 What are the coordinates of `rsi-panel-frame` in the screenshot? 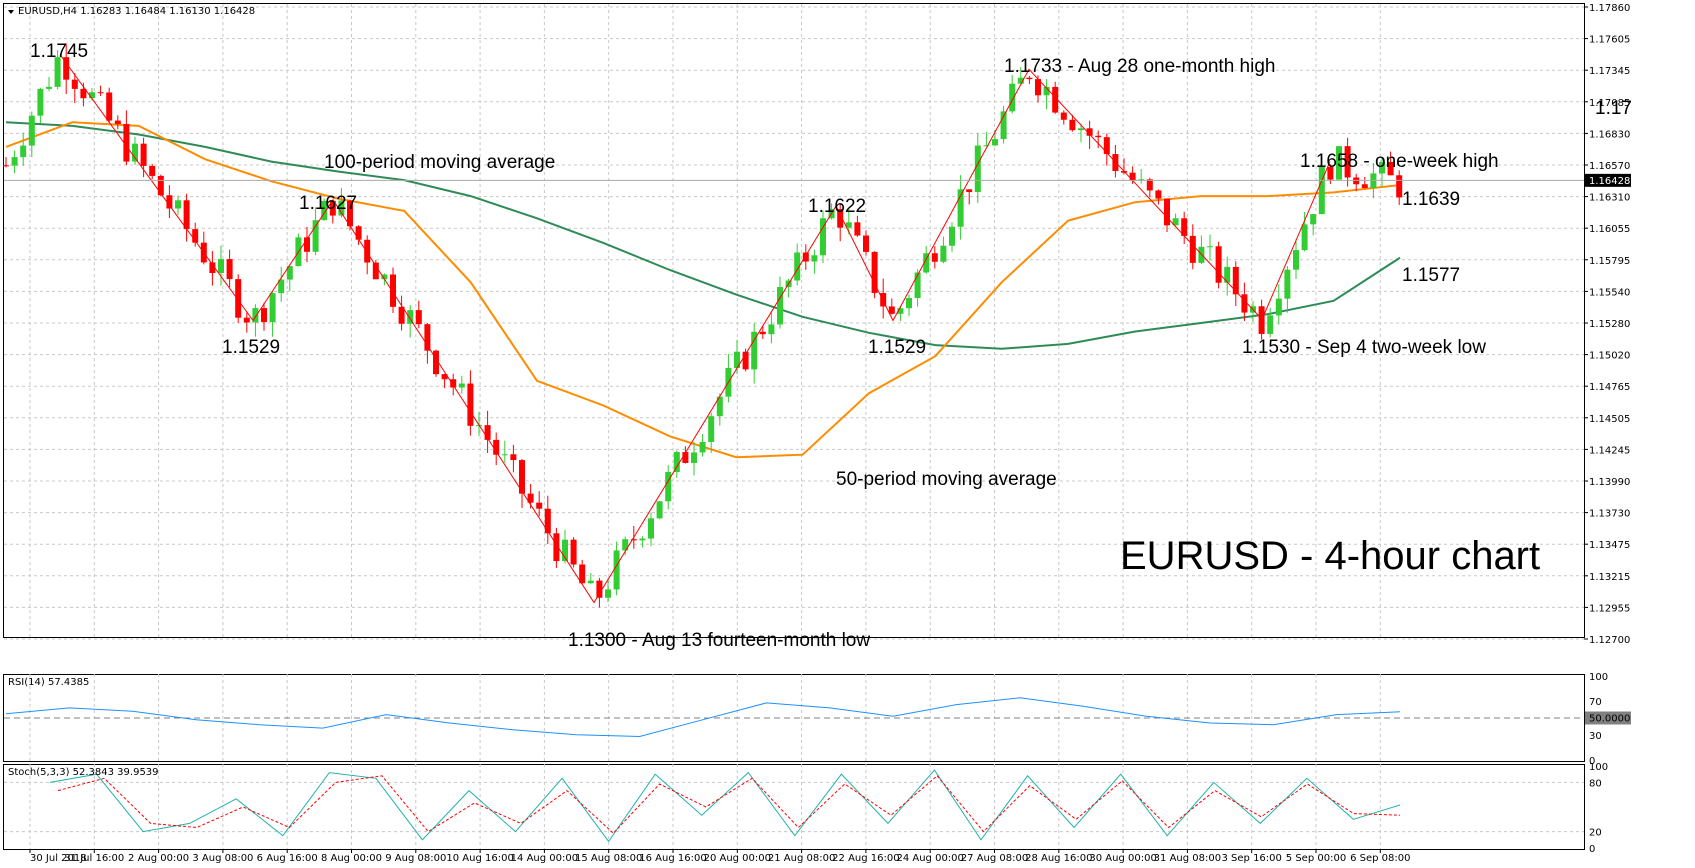 It's located at (794, 718).